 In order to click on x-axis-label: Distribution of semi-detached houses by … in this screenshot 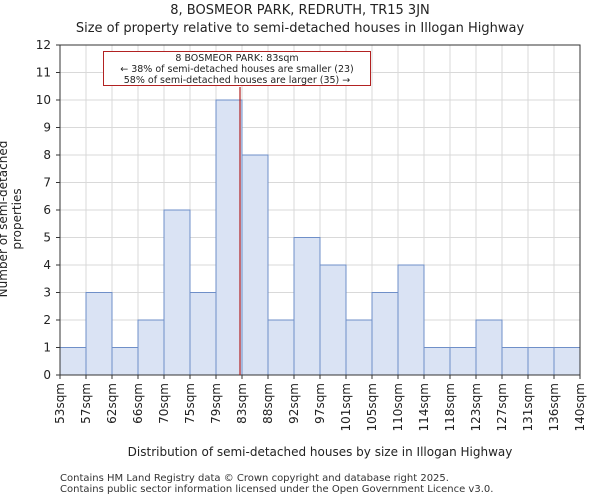, I will do `click(320, 452)`.